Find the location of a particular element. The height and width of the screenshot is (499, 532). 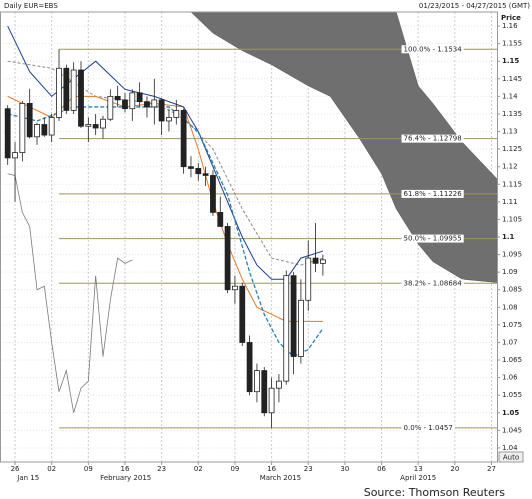

fib-label: 61.8% - 1.11226 is located at coordinates (433, 194).